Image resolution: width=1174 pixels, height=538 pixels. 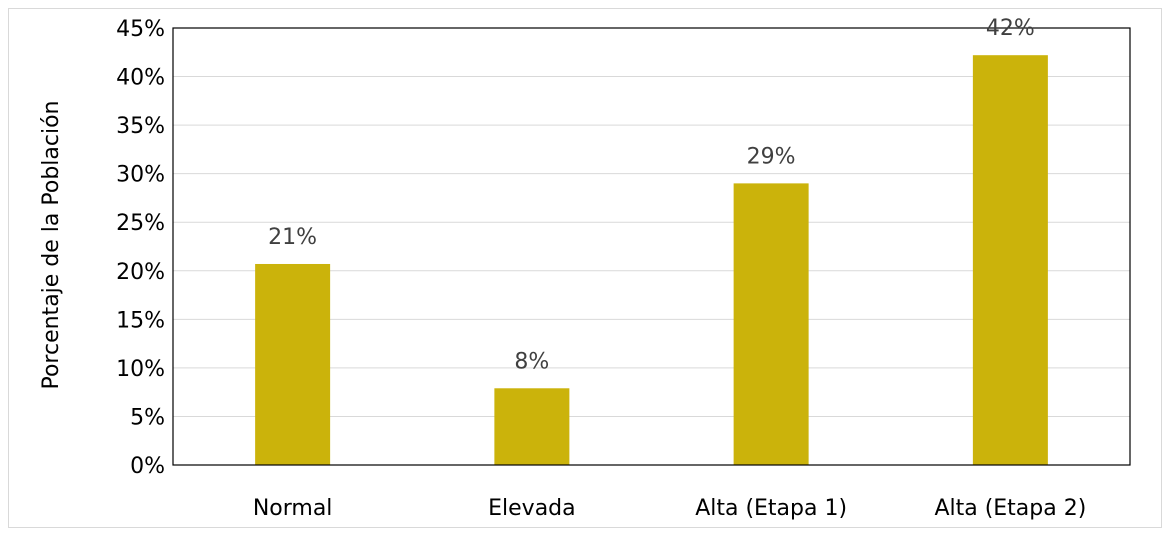 I want to click on y-tick-label: 10%, so click(x=140, y=369).